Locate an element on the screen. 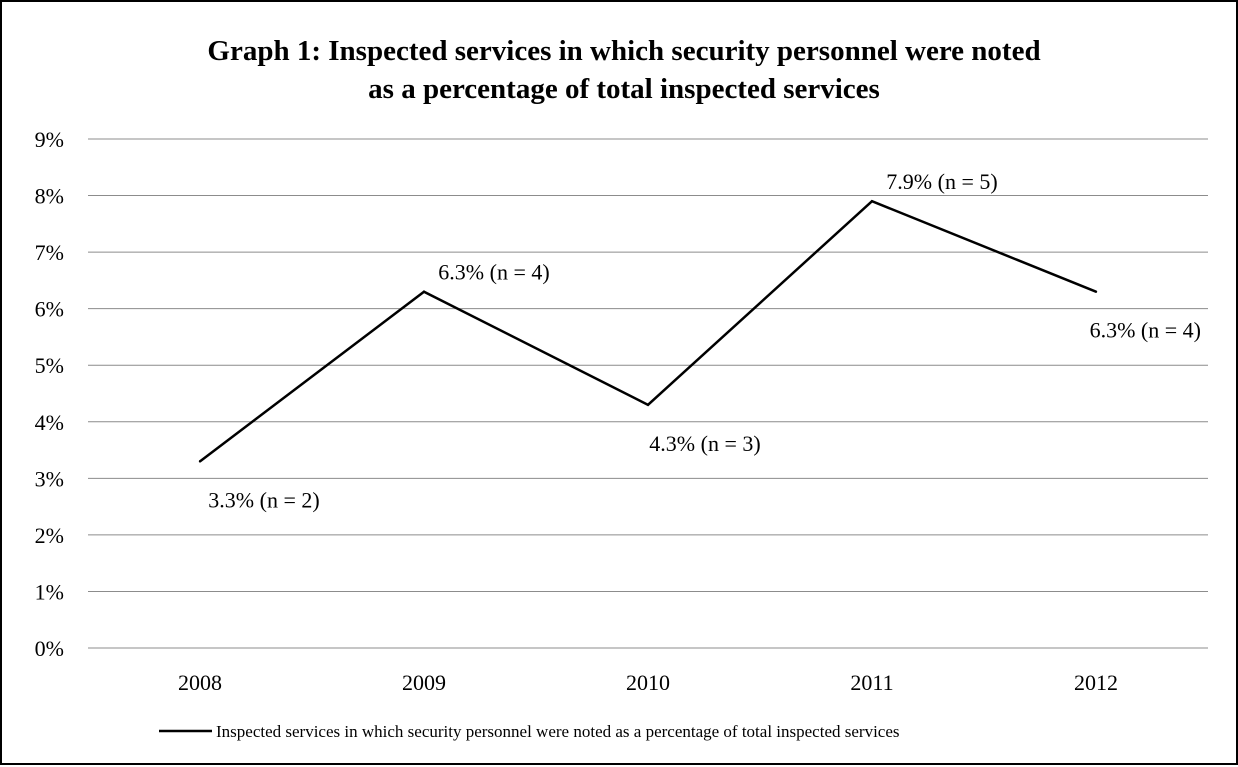  y-tick-label: 9% is located at coordinates (49, 139).